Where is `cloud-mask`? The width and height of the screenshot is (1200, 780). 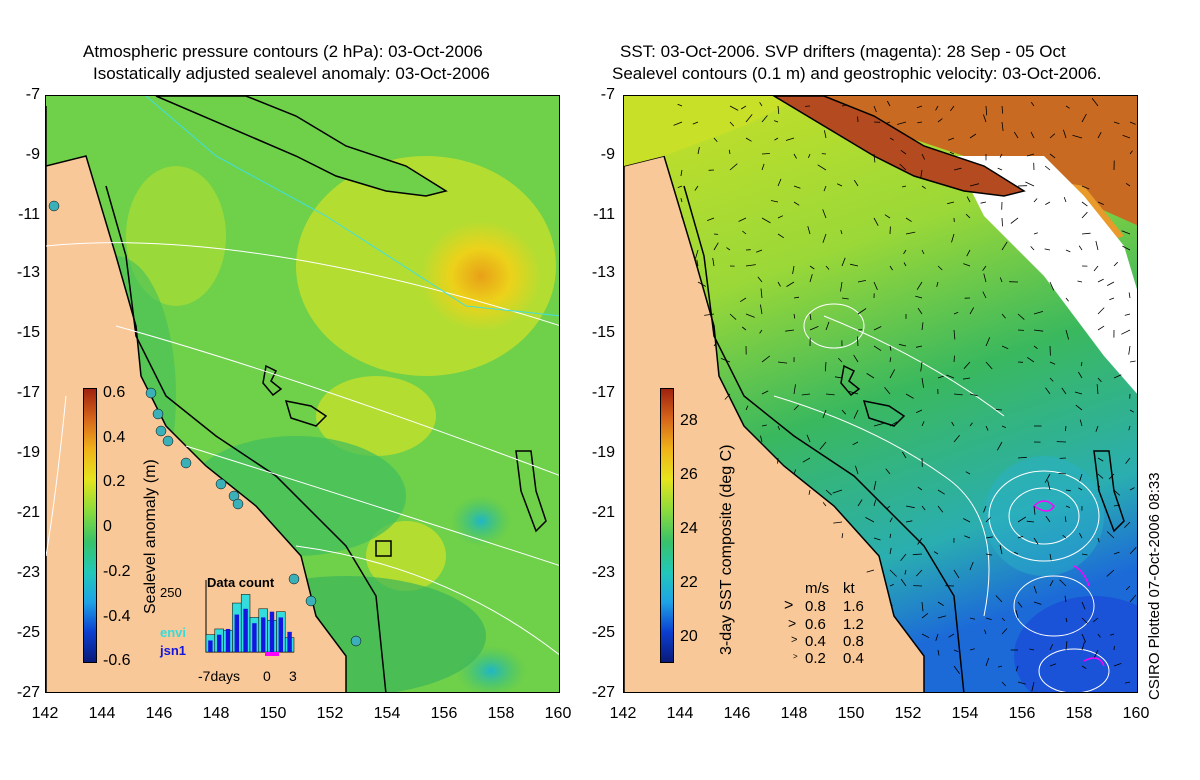
cloud-mask is located at coordinates (1045, 275).